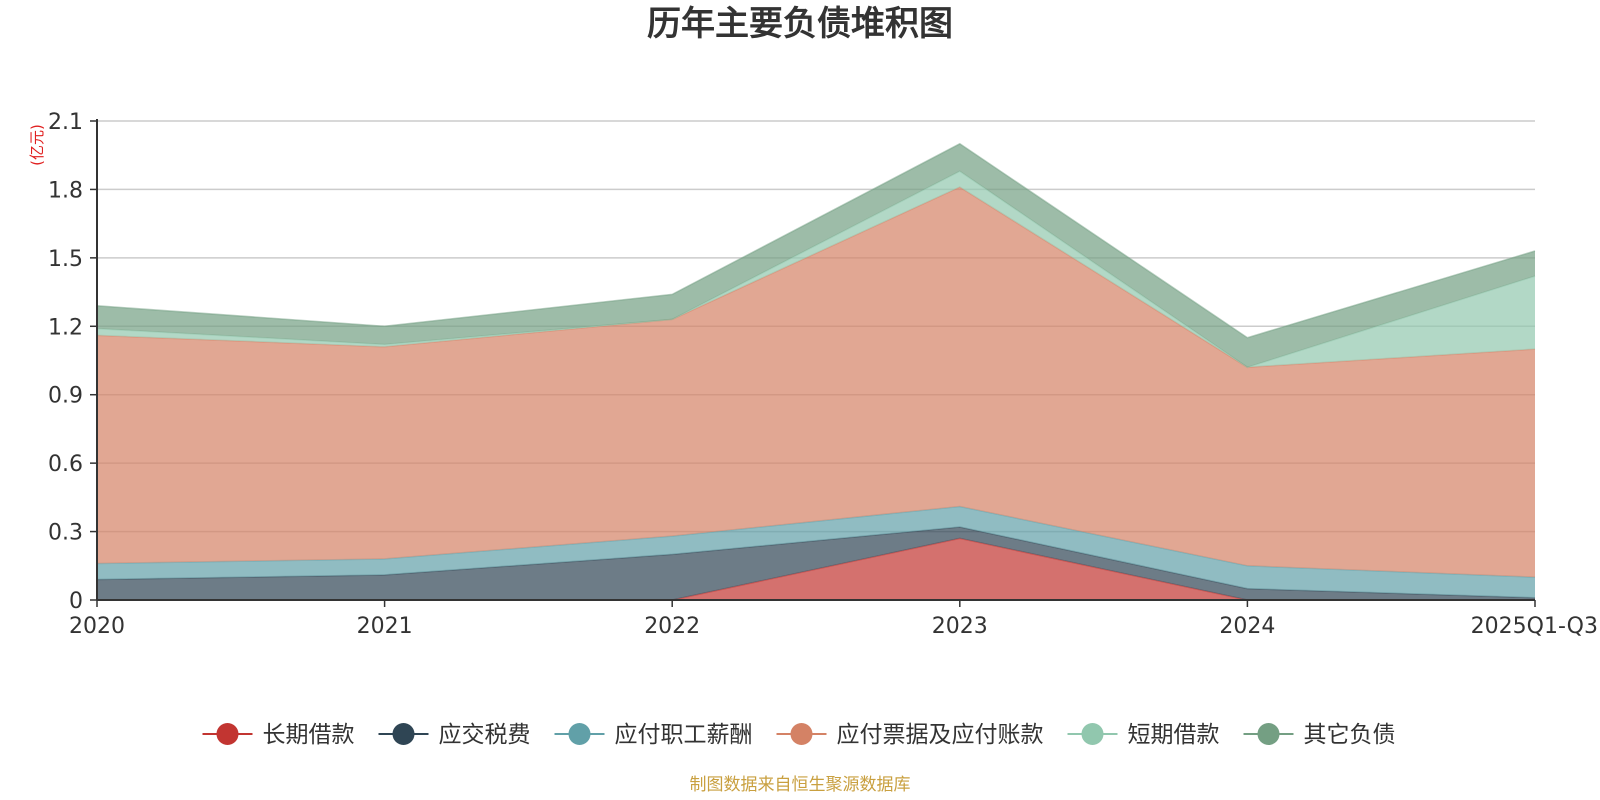 The height and width of the screenshot is (800, 1600). I want to click on legend-label: 应付票据及应付账款, so click(940, 735).